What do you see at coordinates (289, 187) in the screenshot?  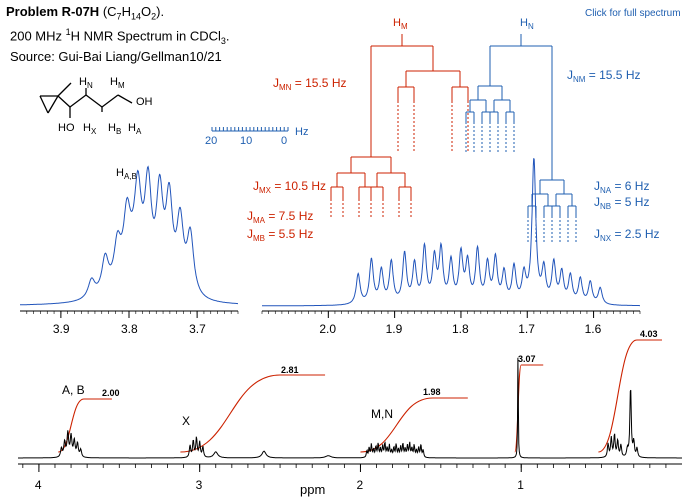 I see `j-mx-label: JMX = 10.5 Hz` at bounding box center [289, 187].